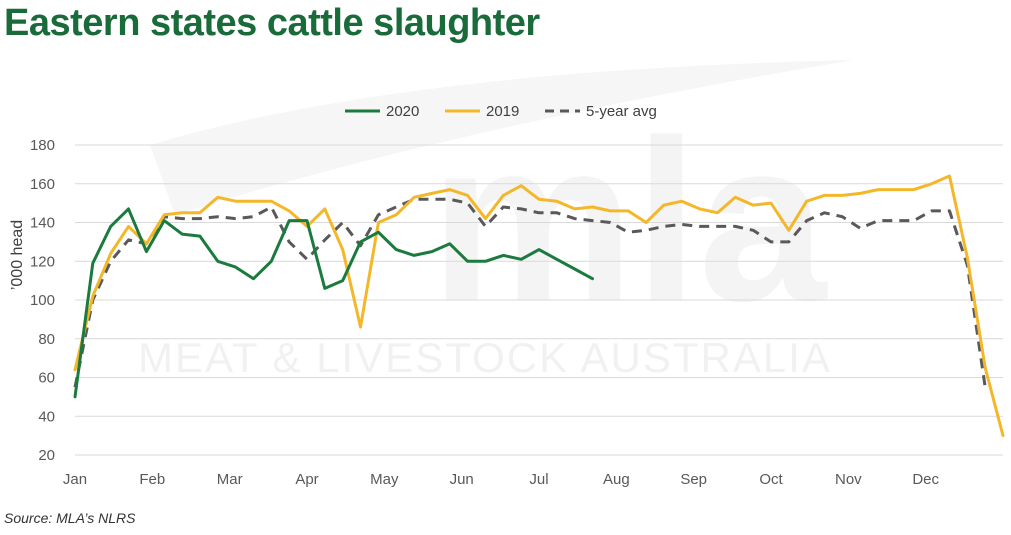  Describe the element at coordinates (46, 416) in the screenshot. I see `y-tick-label: 40` at that location.